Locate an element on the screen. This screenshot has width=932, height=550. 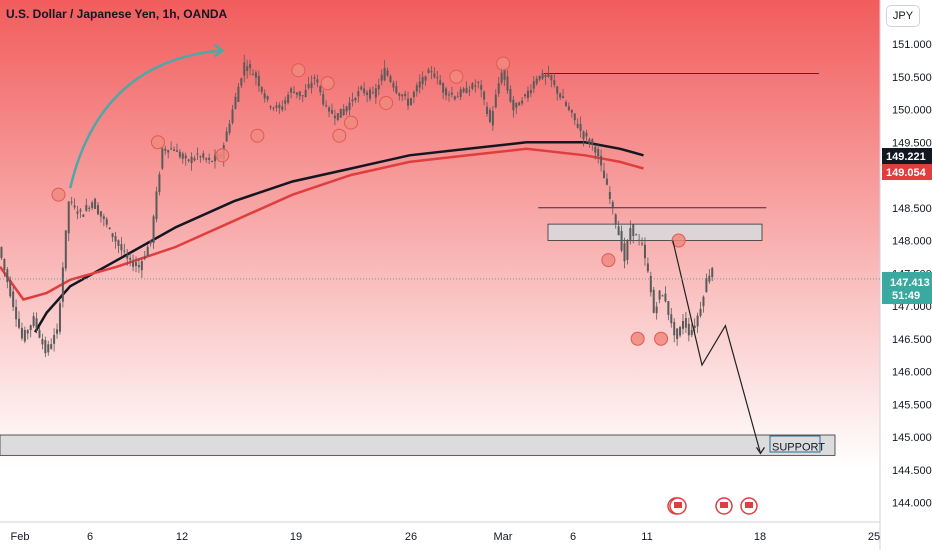
y-tick-label: 149.500 is located at coordinates (912, 143).